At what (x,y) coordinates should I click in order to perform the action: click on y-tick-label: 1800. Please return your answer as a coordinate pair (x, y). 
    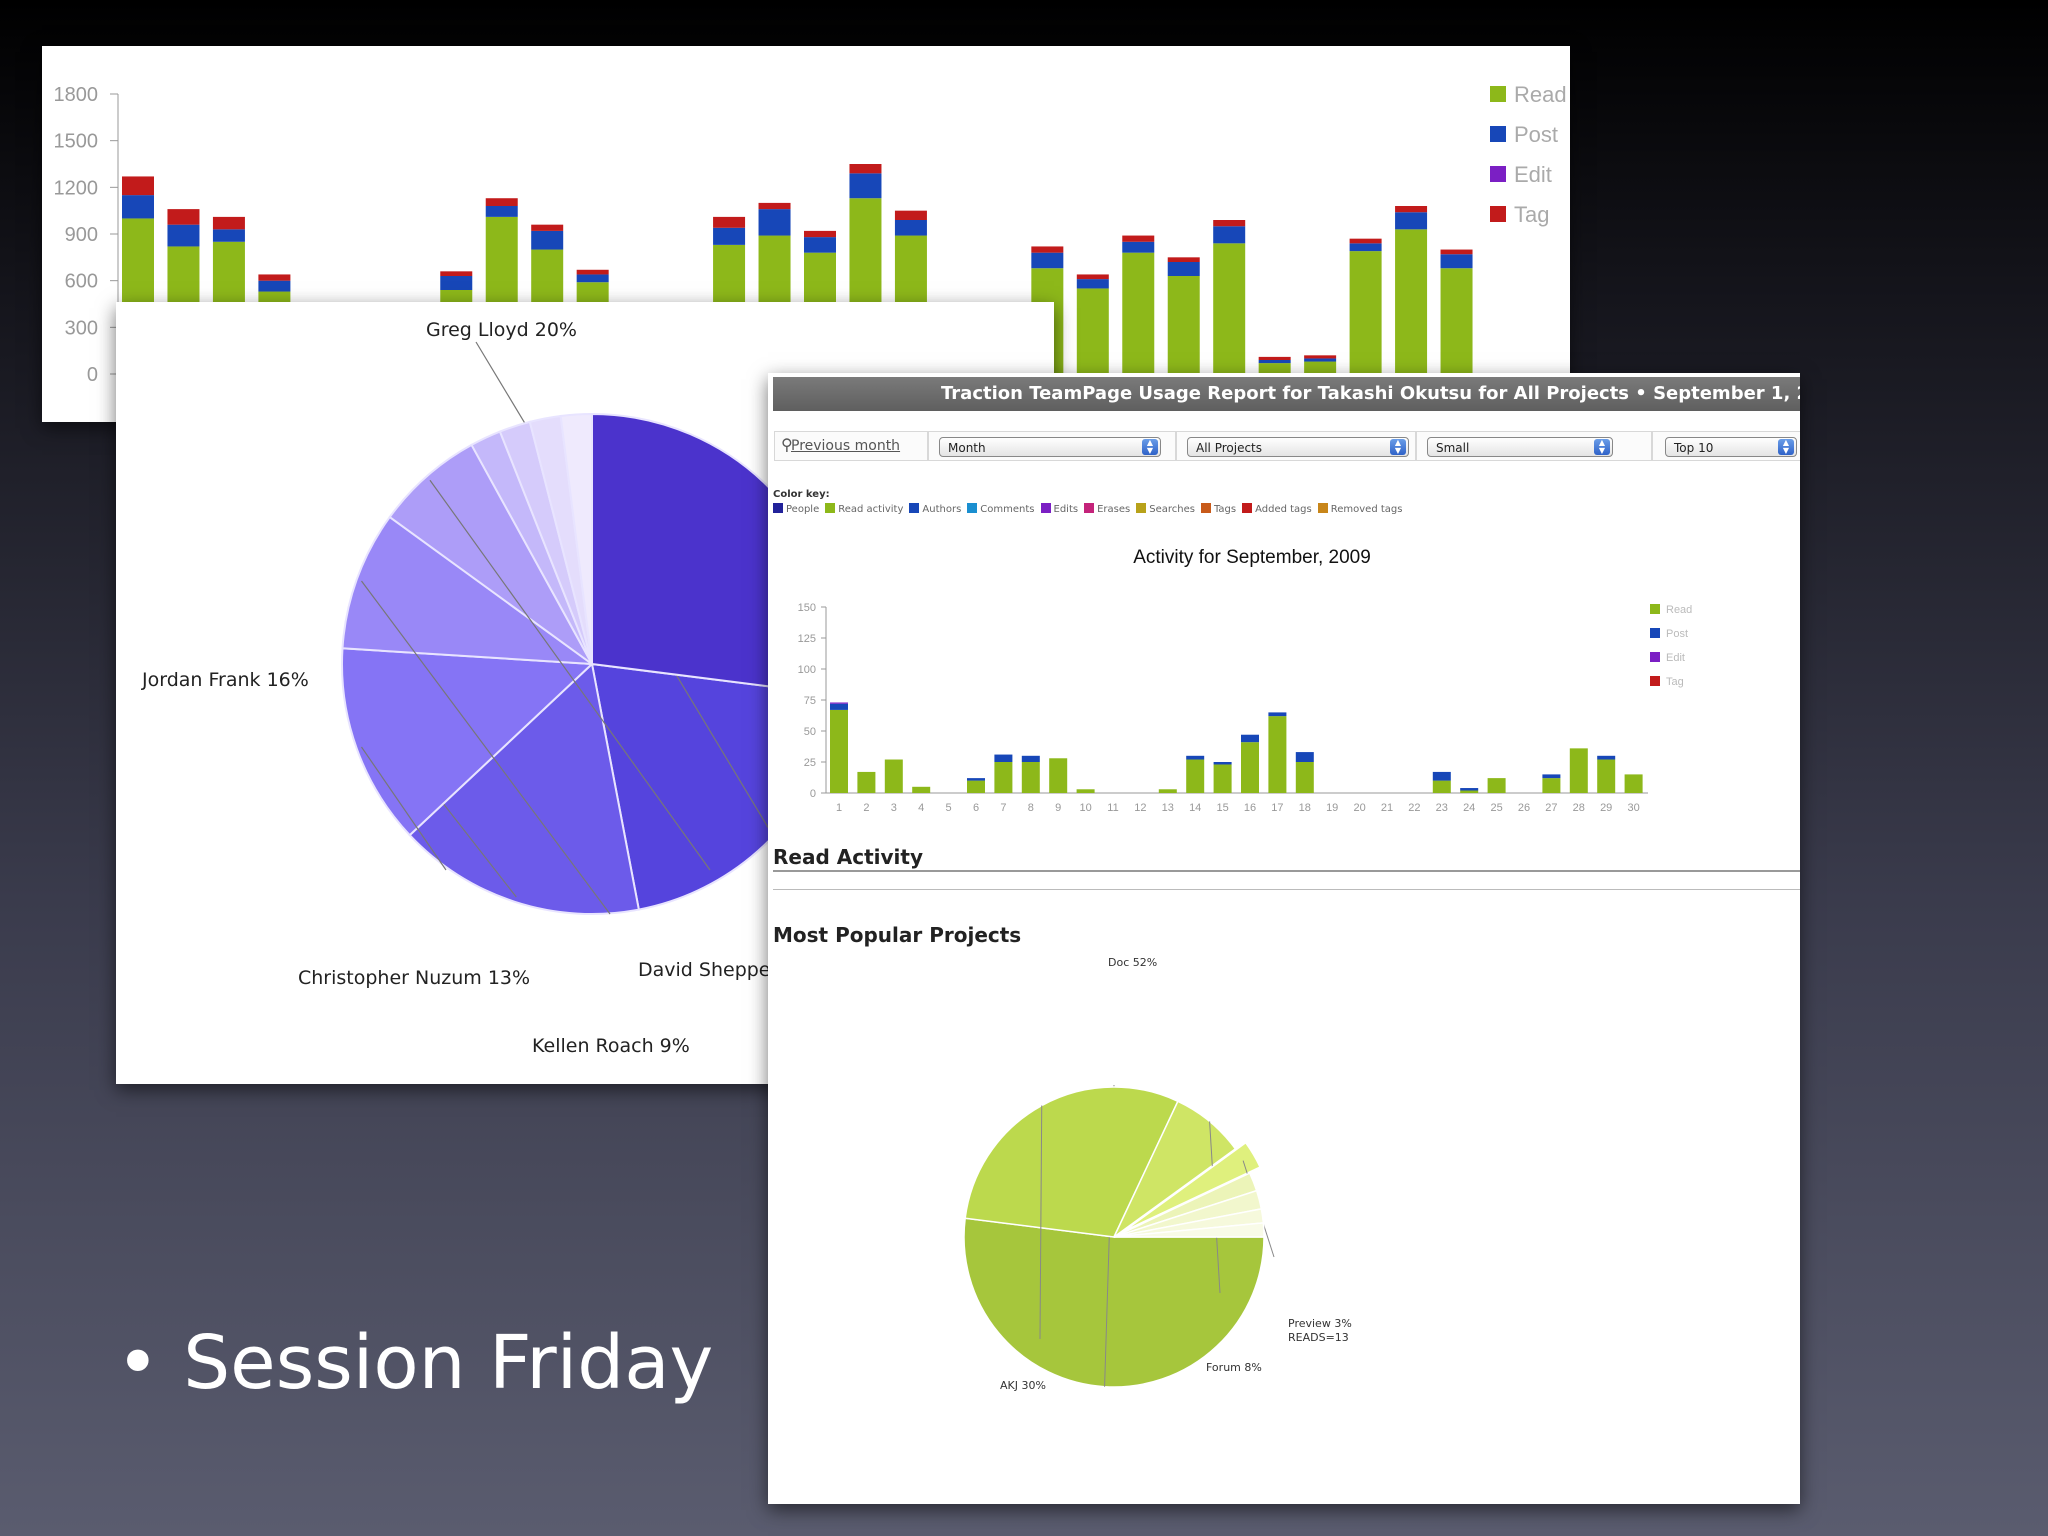
    Looking at the image, I should click on (76, 95).